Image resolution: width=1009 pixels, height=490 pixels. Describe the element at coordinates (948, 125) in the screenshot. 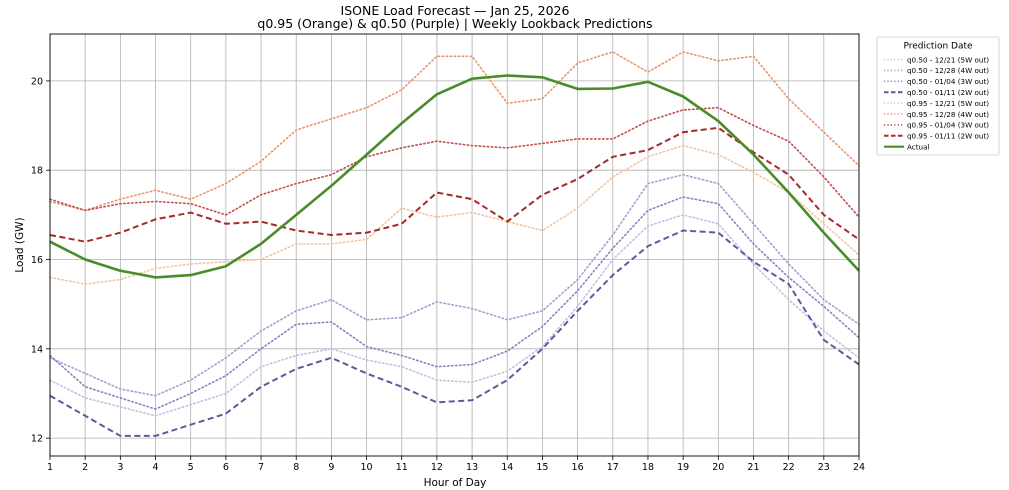

I see `legend-label: q0.95 - 01/04 (3W out)` at that location.